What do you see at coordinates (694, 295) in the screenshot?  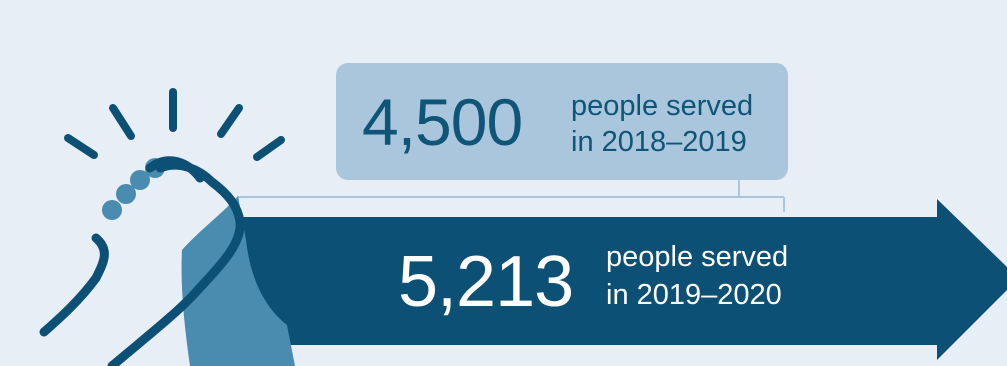 I see `current-label-line2: in 2019–2020` at bounding box center [694, 295].